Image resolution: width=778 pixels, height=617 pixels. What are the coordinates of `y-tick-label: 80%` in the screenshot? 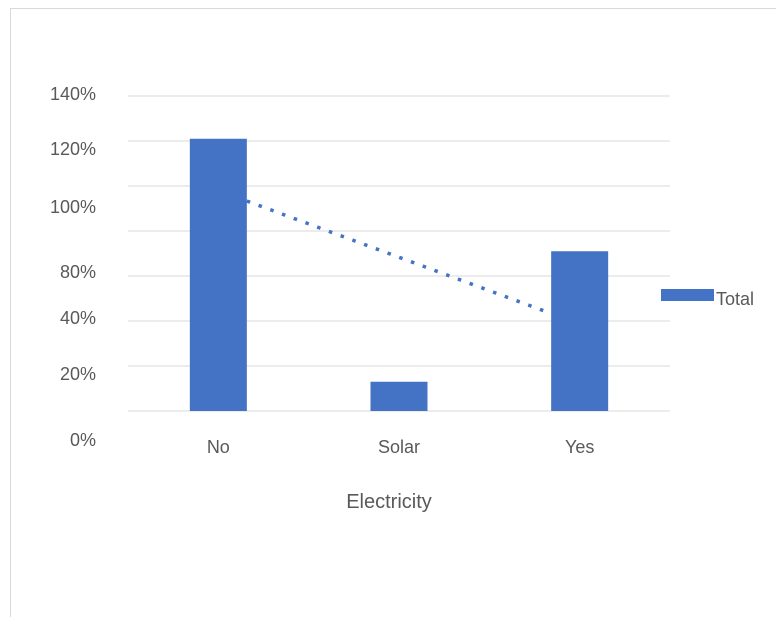 It's located at (78, 272).